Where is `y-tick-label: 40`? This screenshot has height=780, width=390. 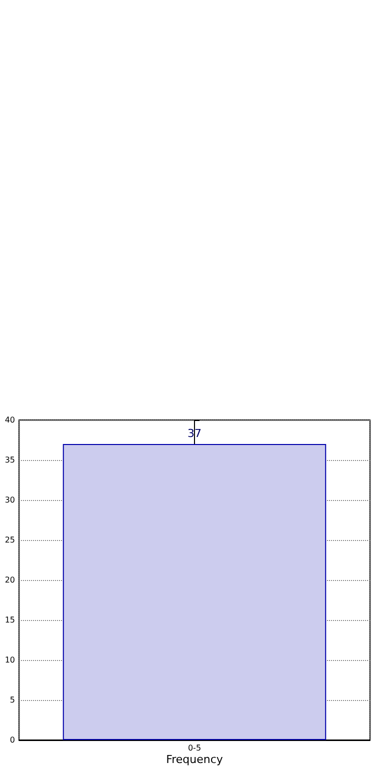 y-tick-label: 40 is located at coordinates (9, 420).